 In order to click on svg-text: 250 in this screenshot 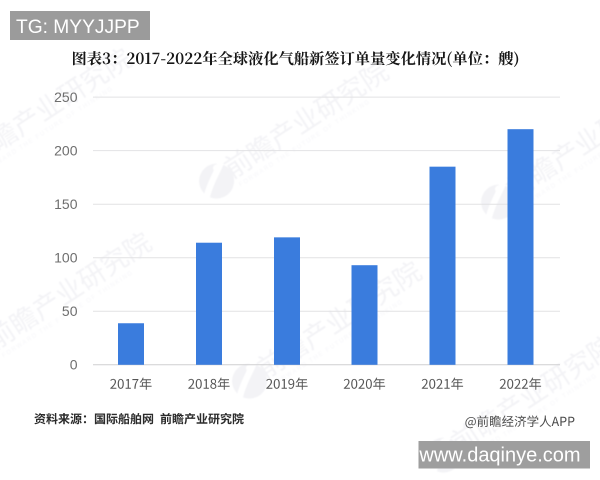, I will do `click(66, 97)`.